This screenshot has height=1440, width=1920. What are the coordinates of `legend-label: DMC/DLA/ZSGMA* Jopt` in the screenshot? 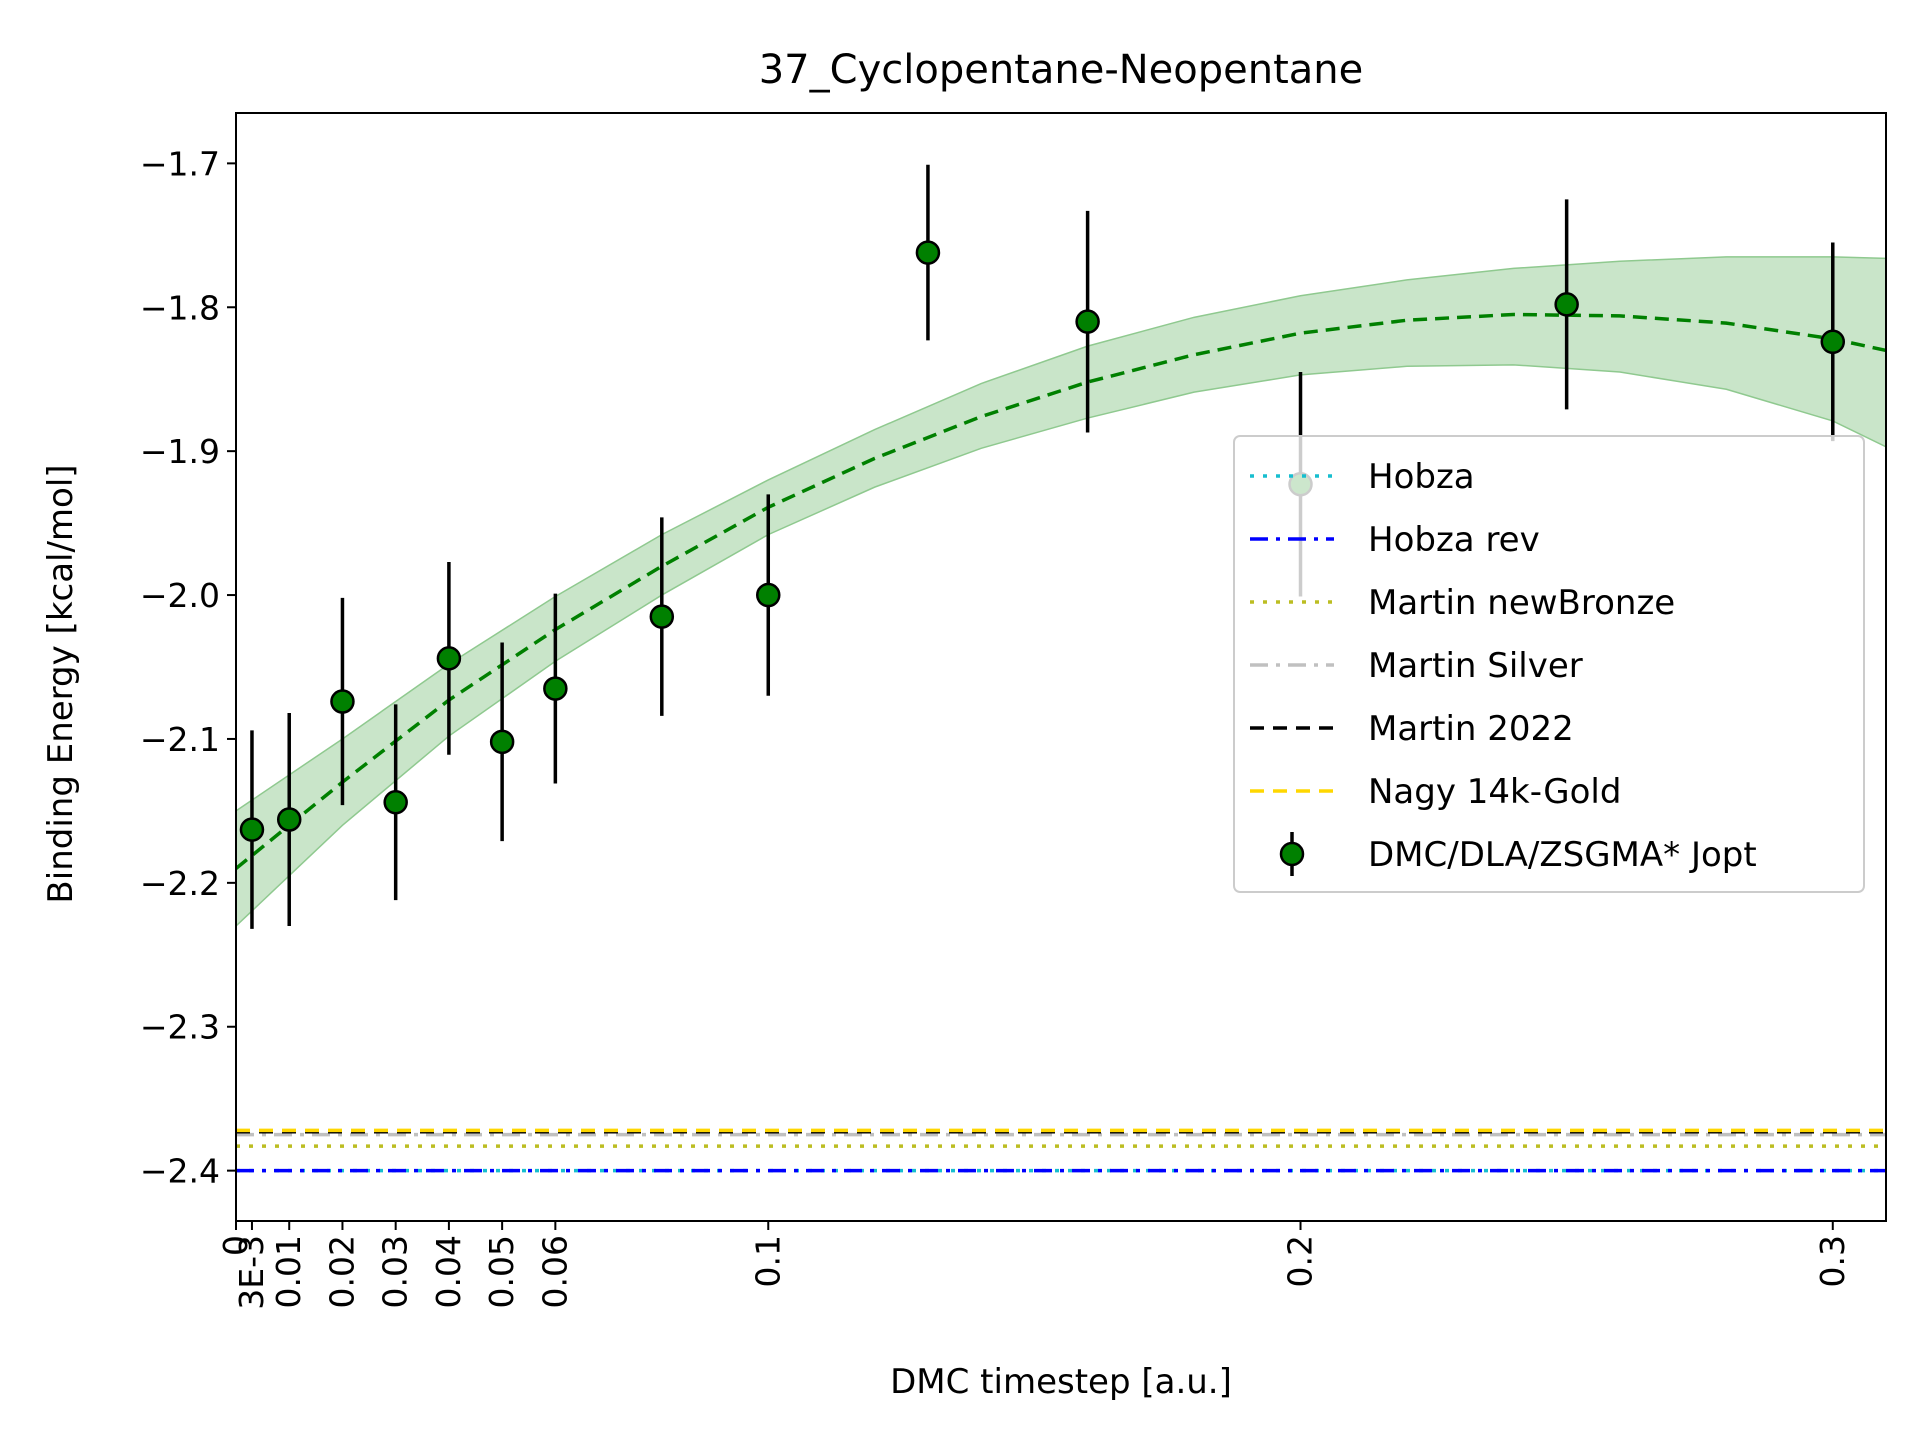 It's located at (1562, 855).